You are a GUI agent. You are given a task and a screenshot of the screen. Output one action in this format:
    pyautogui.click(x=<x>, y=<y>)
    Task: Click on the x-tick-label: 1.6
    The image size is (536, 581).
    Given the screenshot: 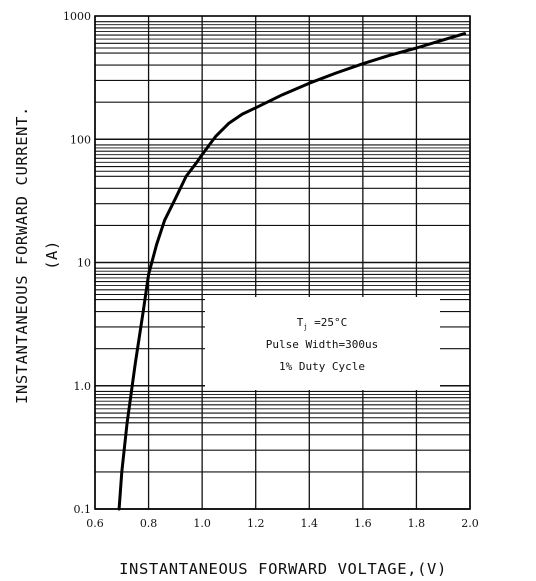 What is the action you would take?
    pyautogui.click(x=363, y=523)
    